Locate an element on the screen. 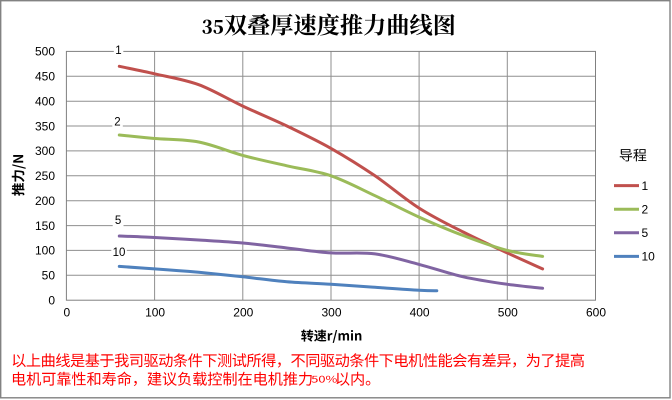  svg-text: 600 is located at coordinates (596, 313).